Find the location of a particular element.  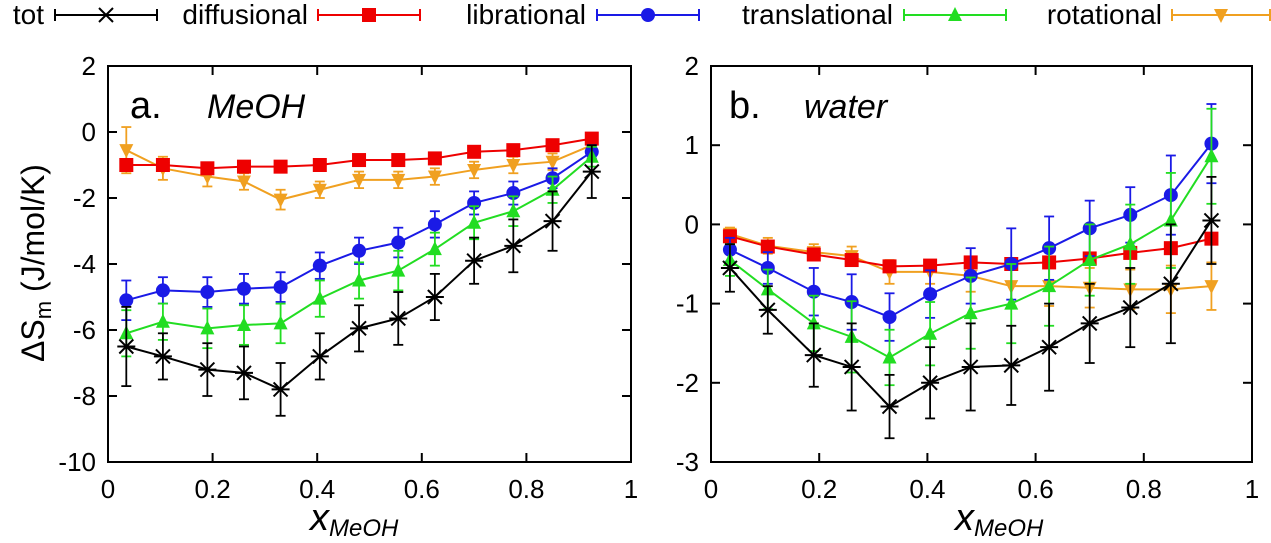

legend-marker-librational is located at coordinates (648, 15).